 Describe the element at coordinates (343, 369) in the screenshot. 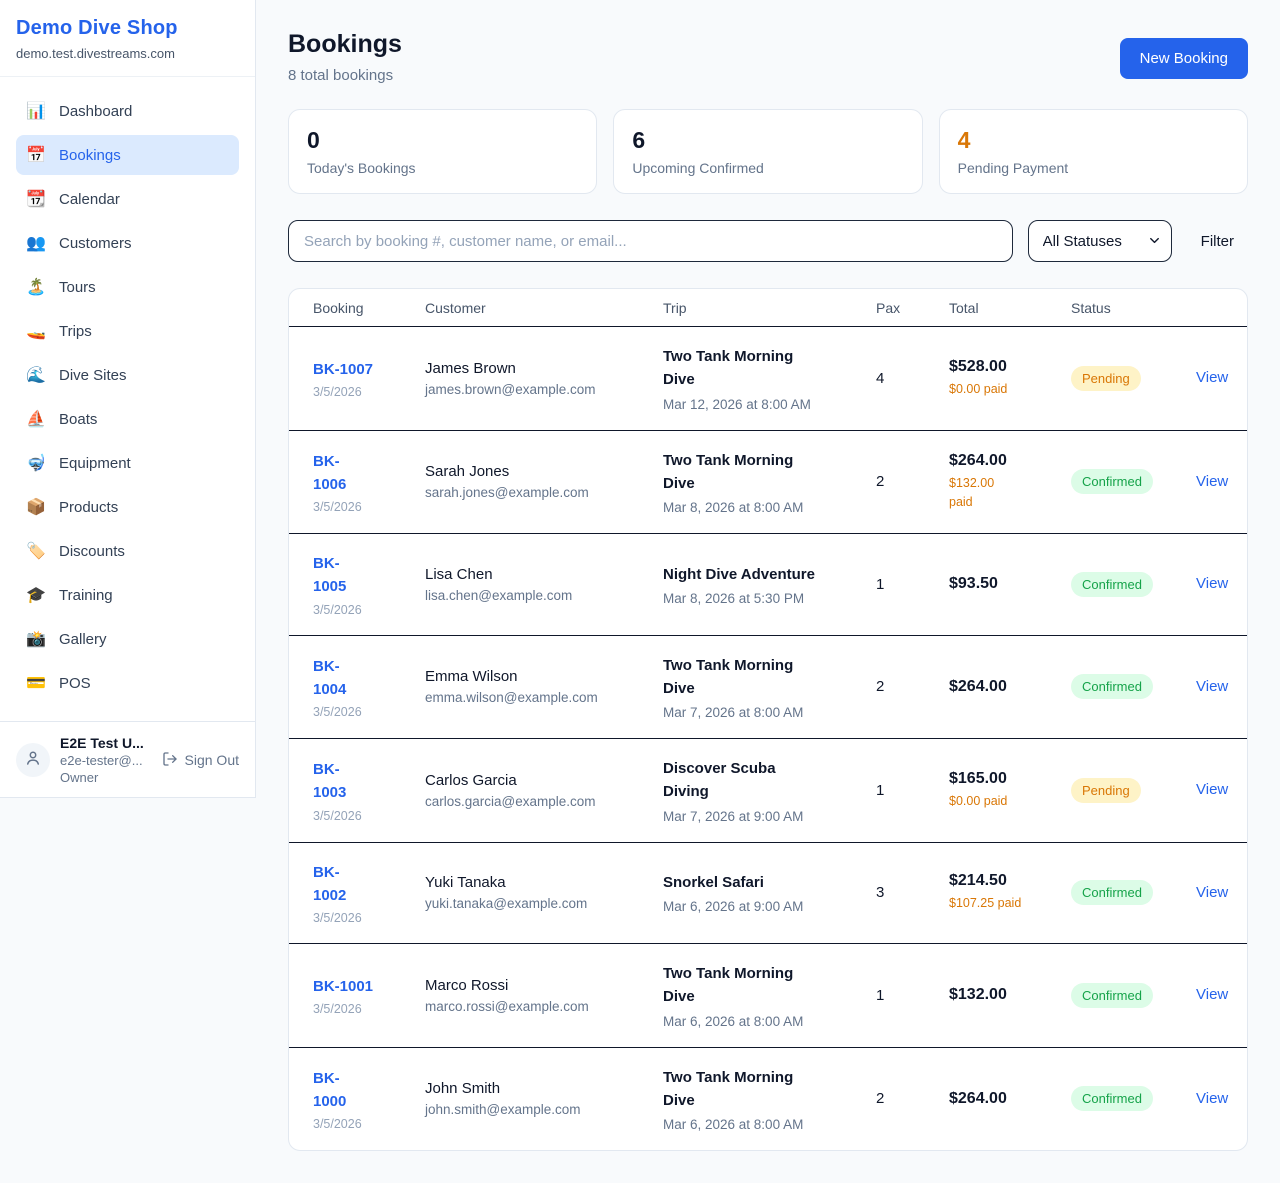

I see `booking-id-link: BK-1007` at that location.